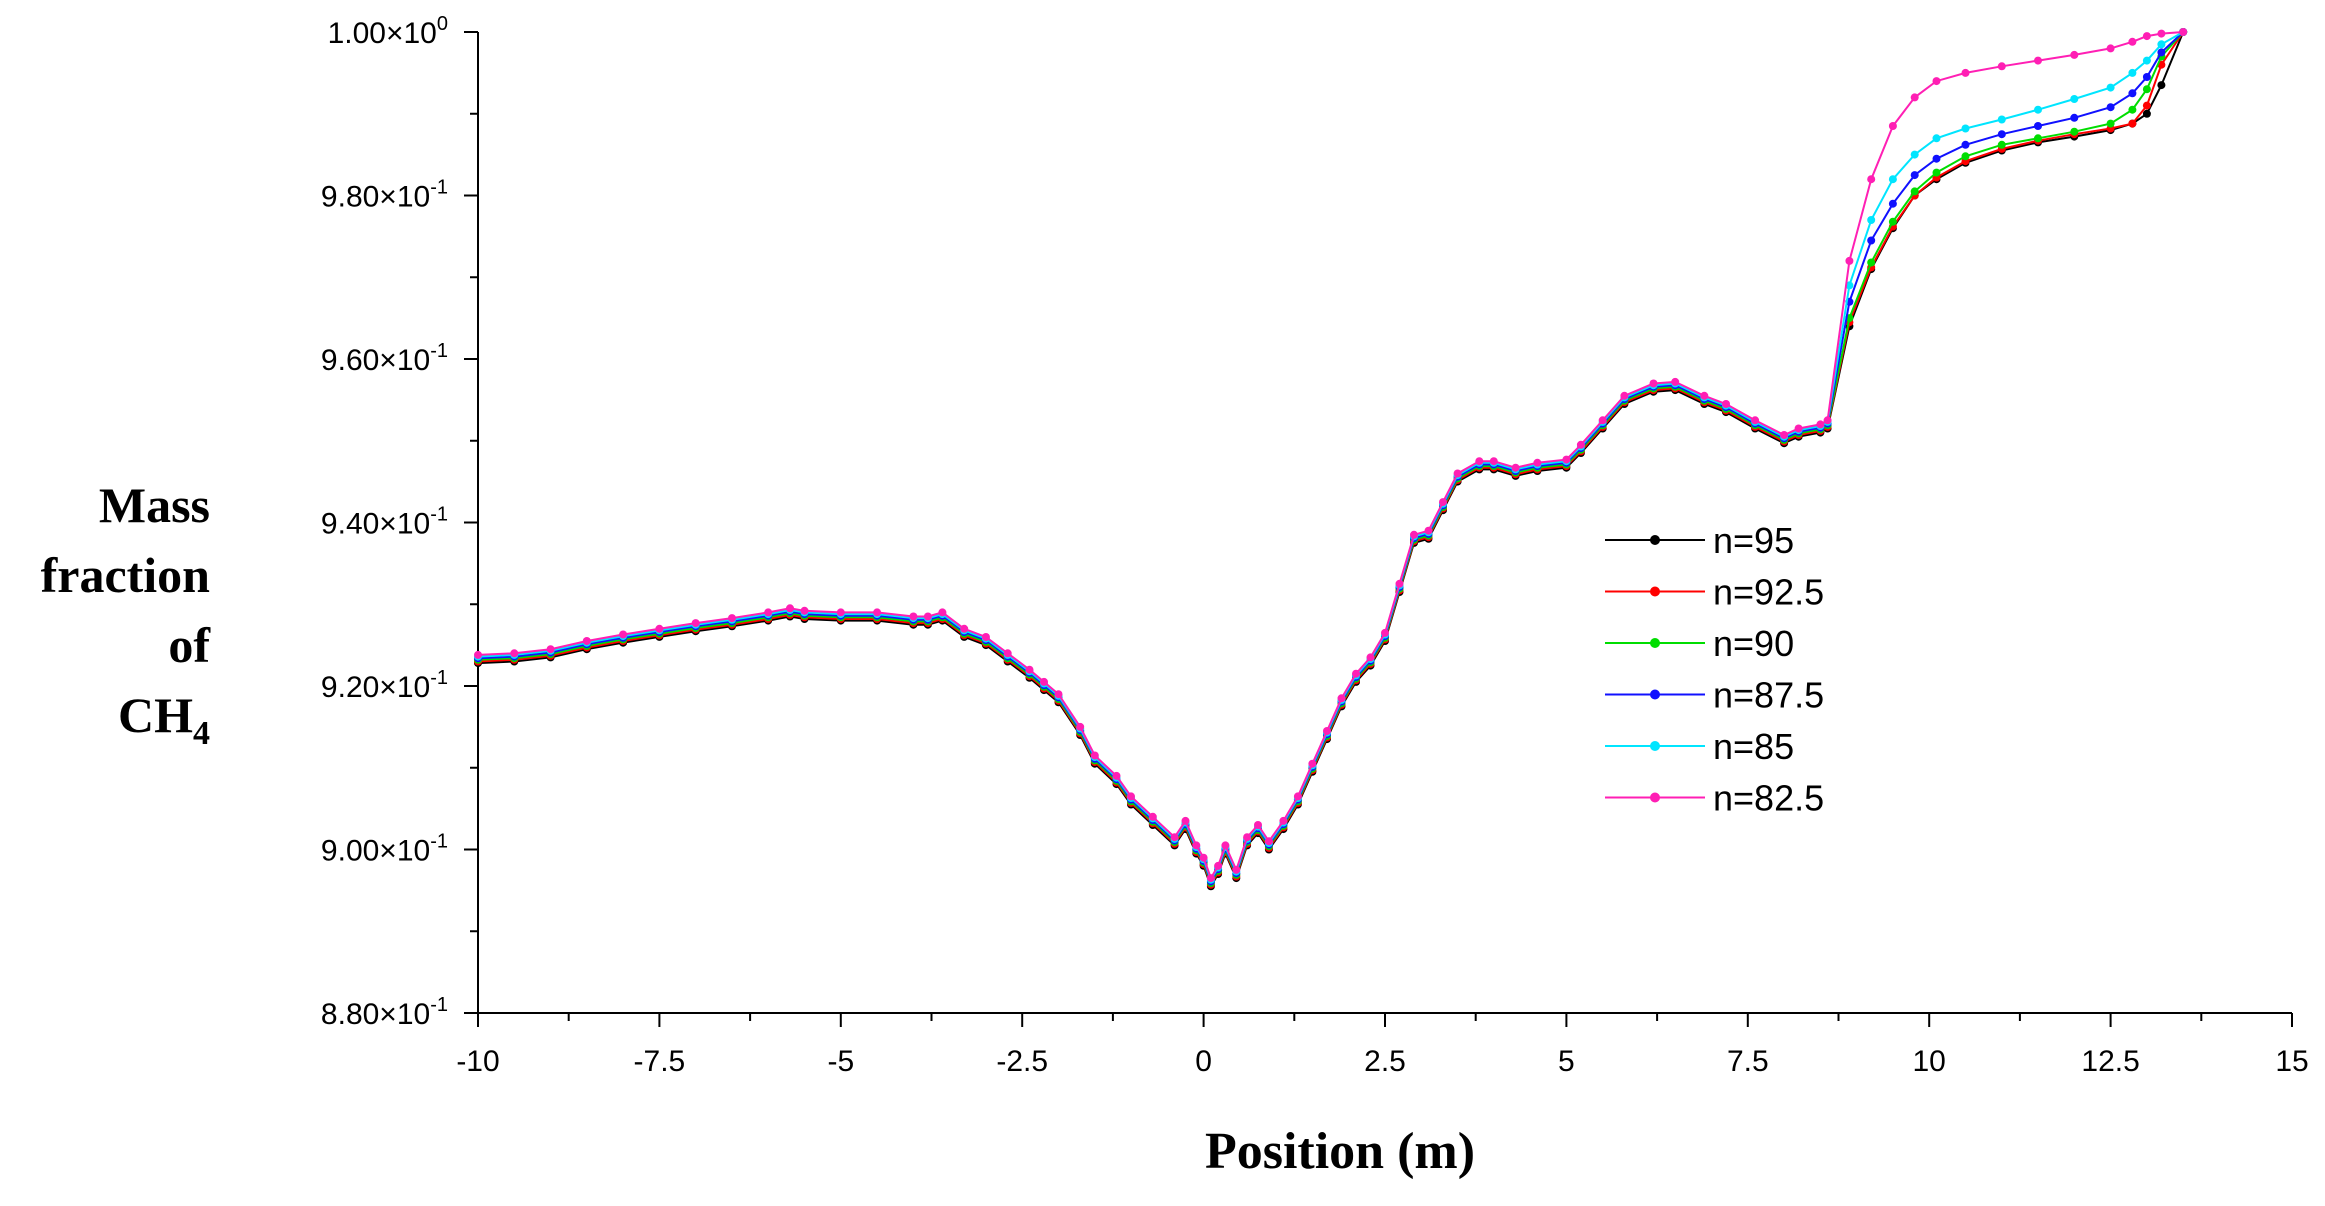 The height and width of the screenshot is (1206, 2325). What do you see at coordinates (1022, 1061) in the screenshot?
I see `x-tick-label: -2.5` at bounding box center [1022, 1061].